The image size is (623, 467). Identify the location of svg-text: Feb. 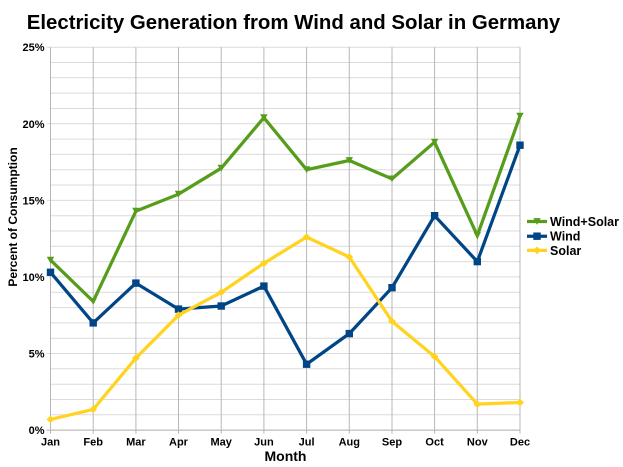
(93, 443).